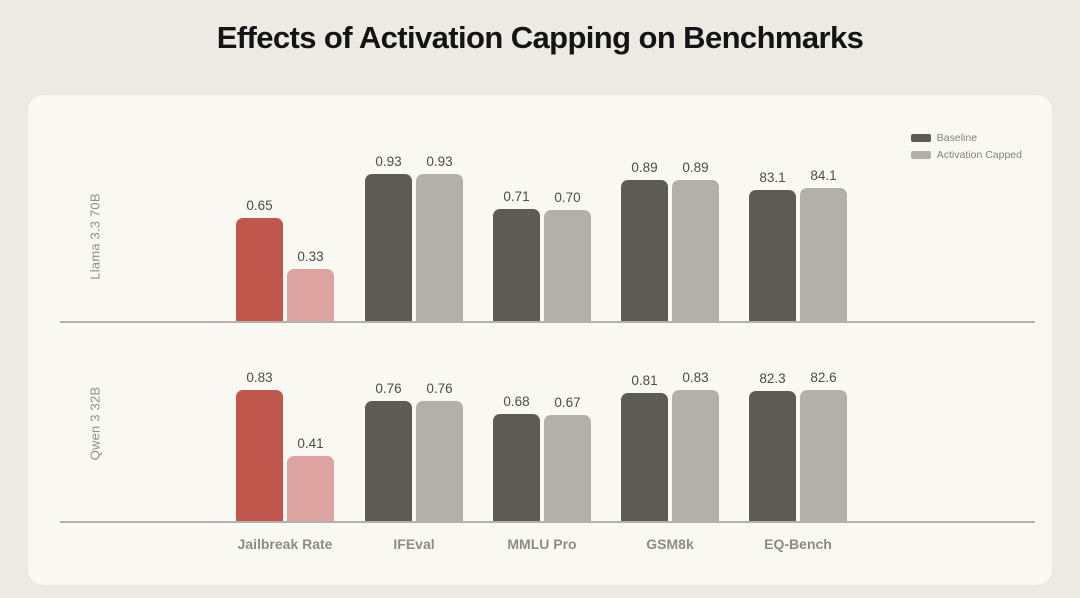  Describe the element at coordinates (567, 402) in the screenshot. I see `bar-value-label: 0.67` at that location.